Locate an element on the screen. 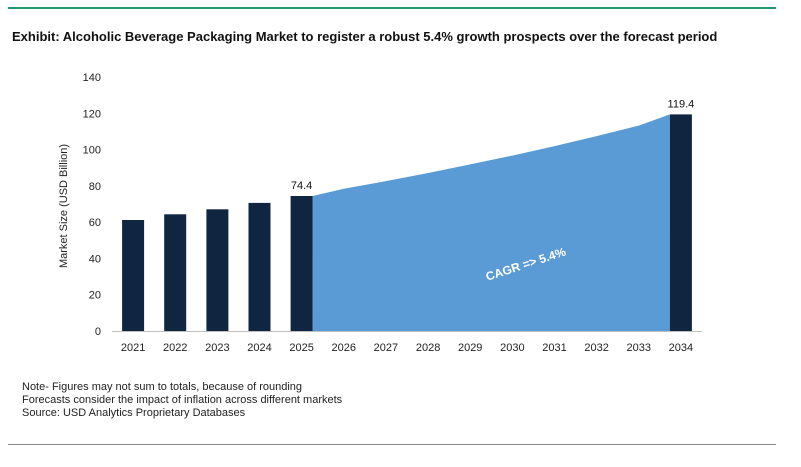  x-tick-label: 2034 is located at coordinates (681, 348).